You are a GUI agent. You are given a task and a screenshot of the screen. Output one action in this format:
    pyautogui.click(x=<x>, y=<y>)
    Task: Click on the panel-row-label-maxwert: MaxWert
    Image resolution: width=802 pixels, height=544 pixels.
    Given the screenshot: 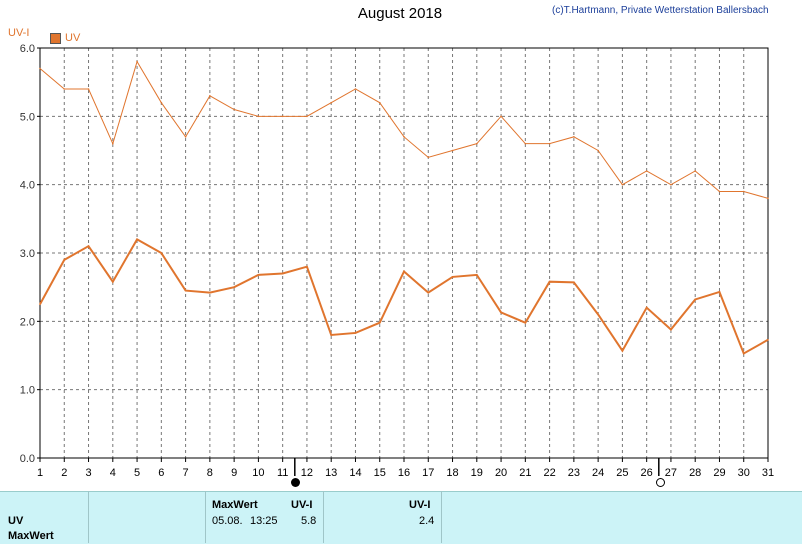 What is the action you would take?
    pyautogui.click(x=31, y=536)
    